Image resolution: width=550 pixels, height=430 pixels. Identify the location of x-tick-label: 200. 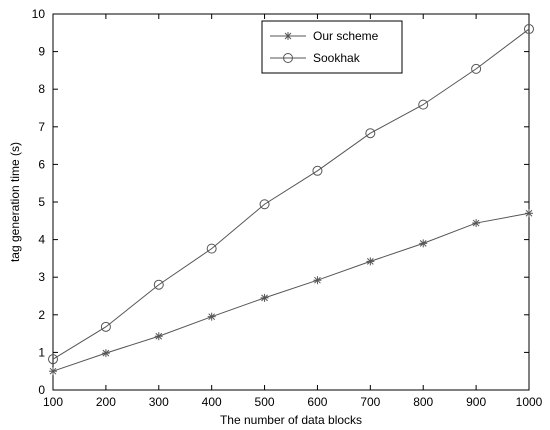
(106, 402).